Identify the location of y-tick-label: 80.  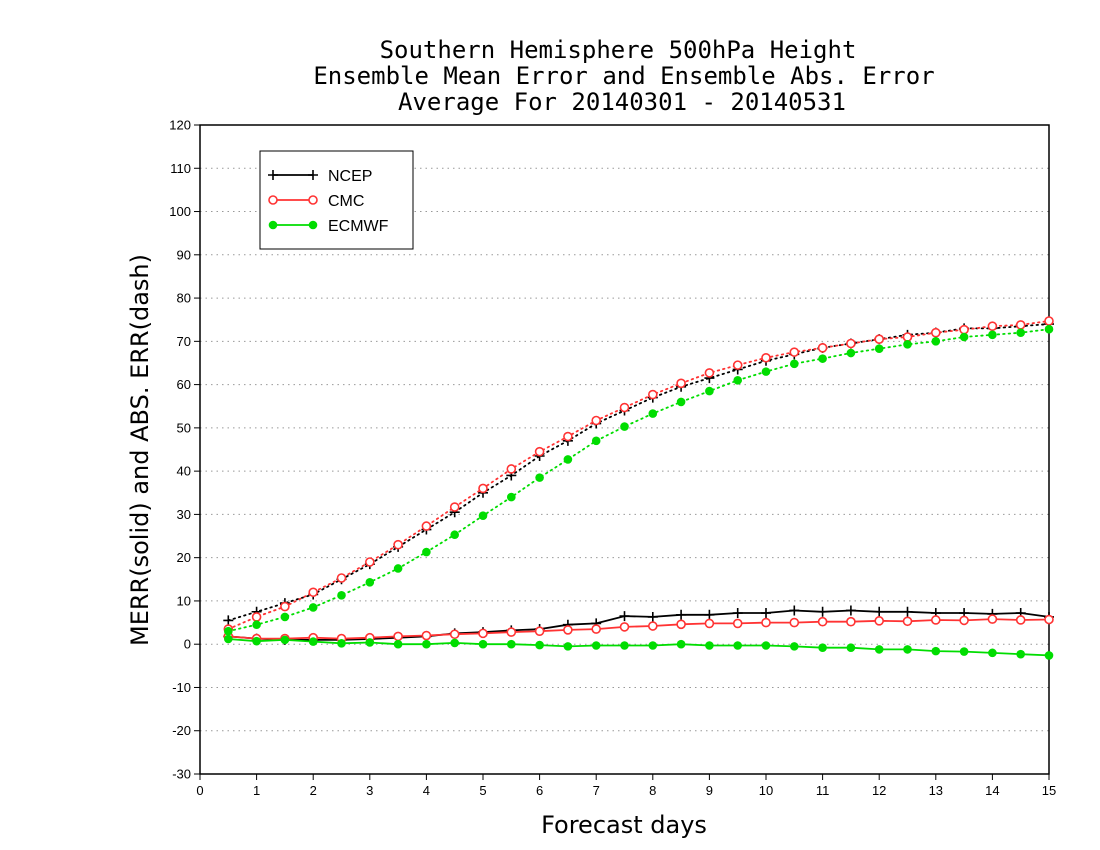
(184, 298).